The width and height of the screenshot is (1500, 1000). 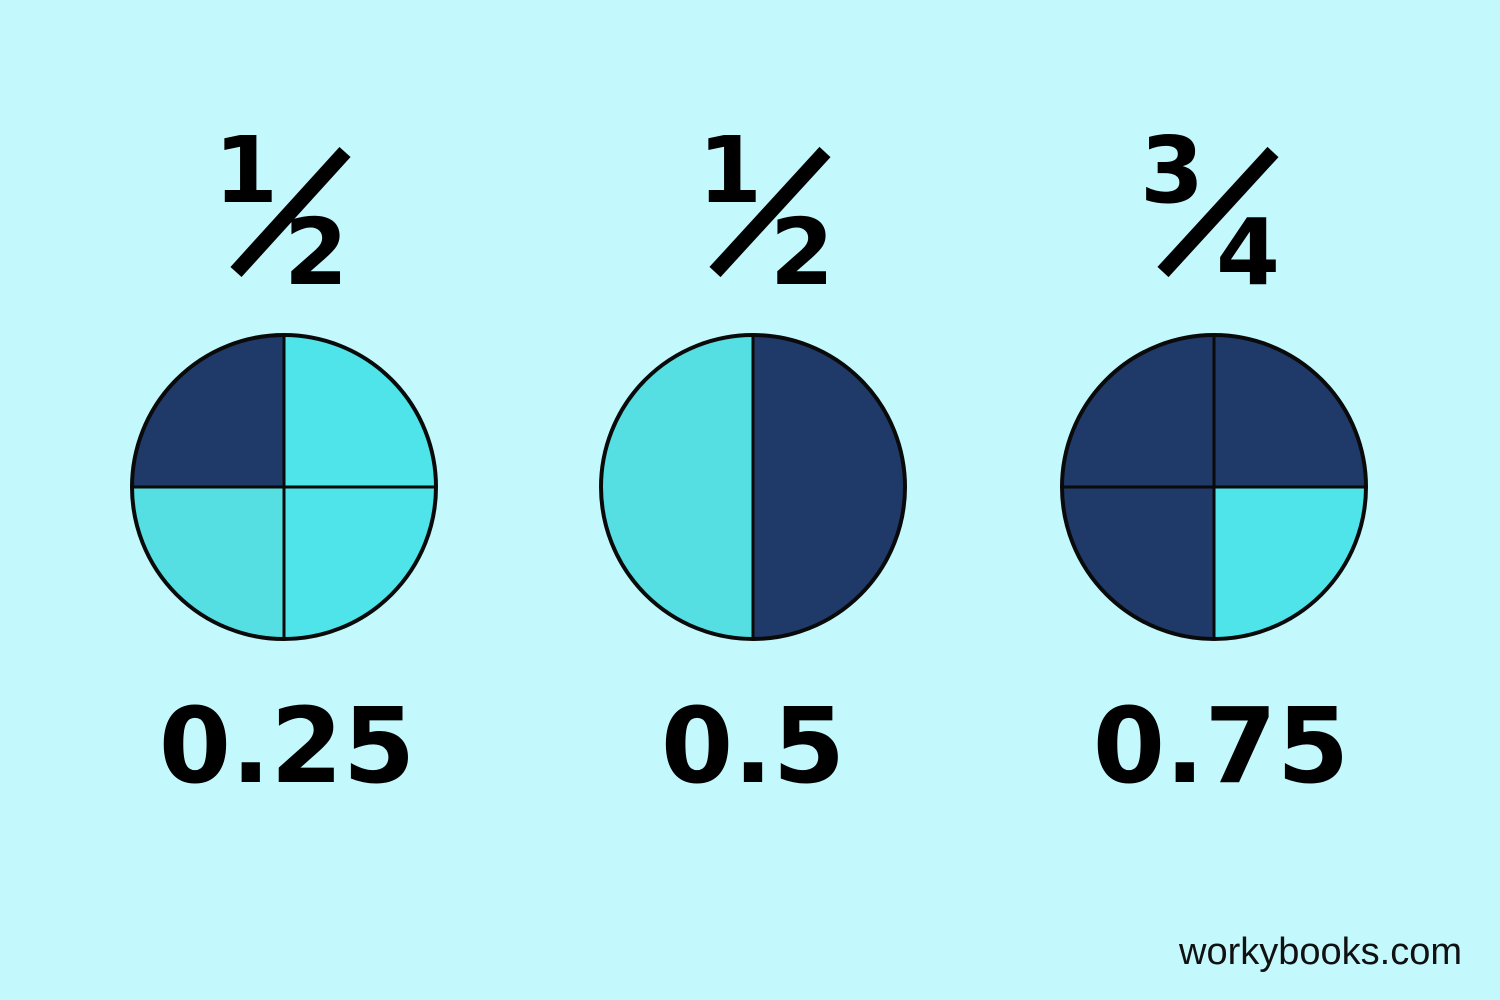 I want to click on watermark-text: workybooks.com, so click(x=1320, y=952).